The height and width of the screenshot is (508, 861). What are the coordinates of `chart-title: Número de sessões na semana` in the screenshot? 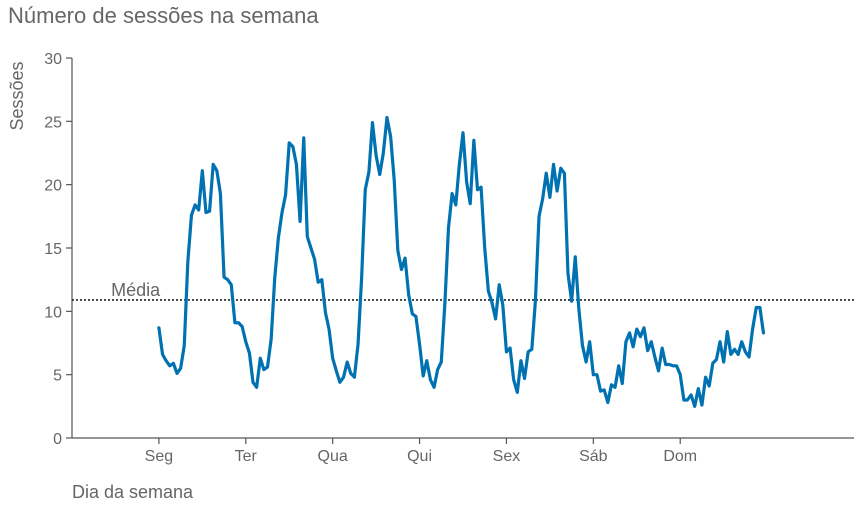 It's located at (163, 15).